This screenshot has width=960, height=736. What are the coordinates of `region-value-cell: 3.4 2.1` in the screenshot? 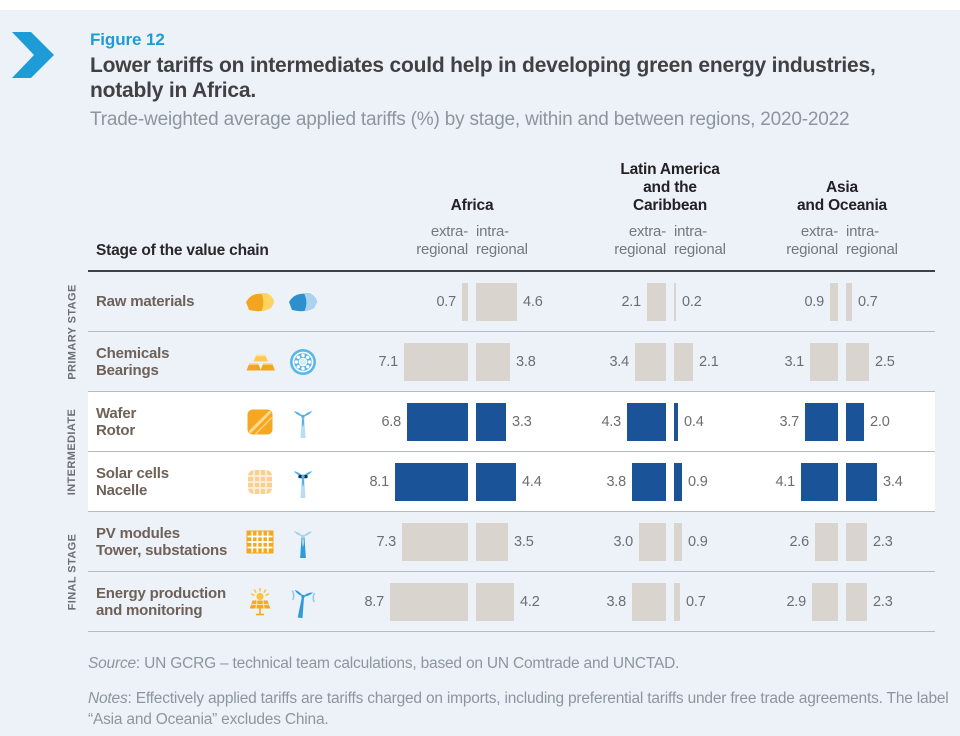 It's located at (644, 361).